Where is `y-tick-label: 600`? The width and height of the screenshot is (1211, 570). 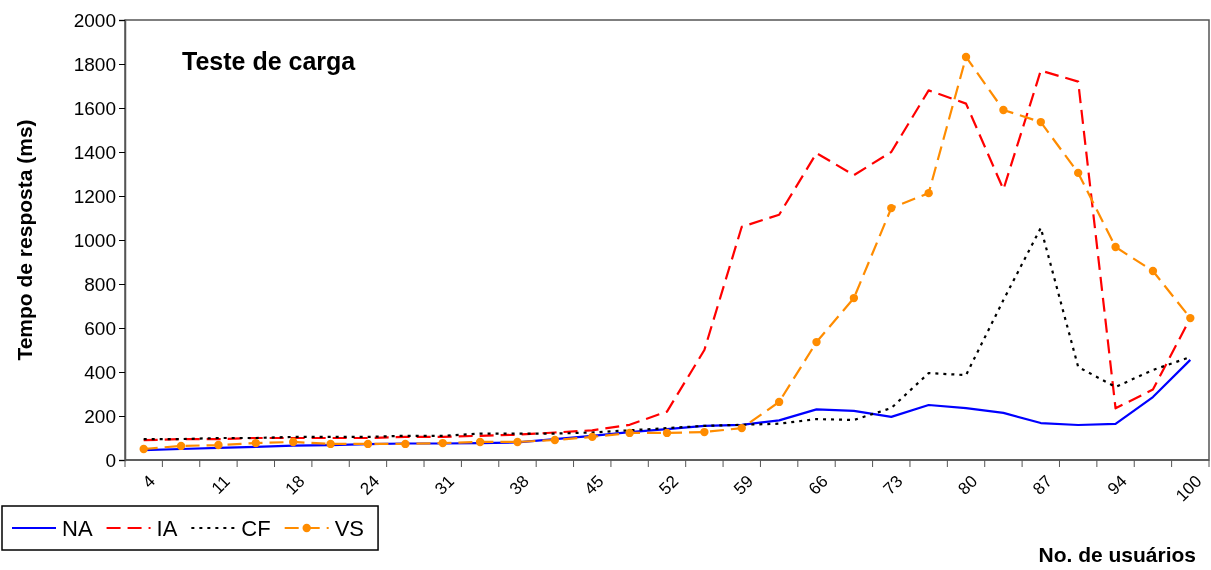 y-tick-label: 600 is located at coordinates (100, 328).